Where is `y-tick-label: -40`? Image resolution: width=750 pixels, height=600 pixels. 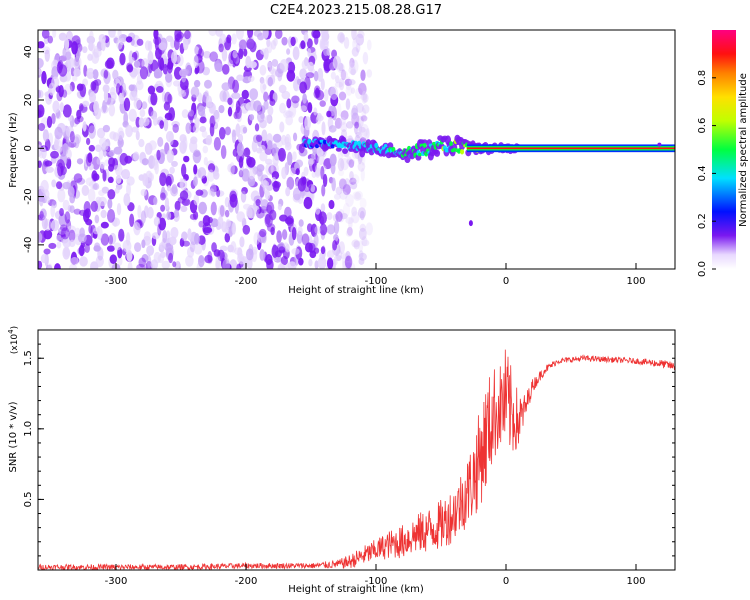
y-tick-label: -40 is located at coordinates (28, 245).